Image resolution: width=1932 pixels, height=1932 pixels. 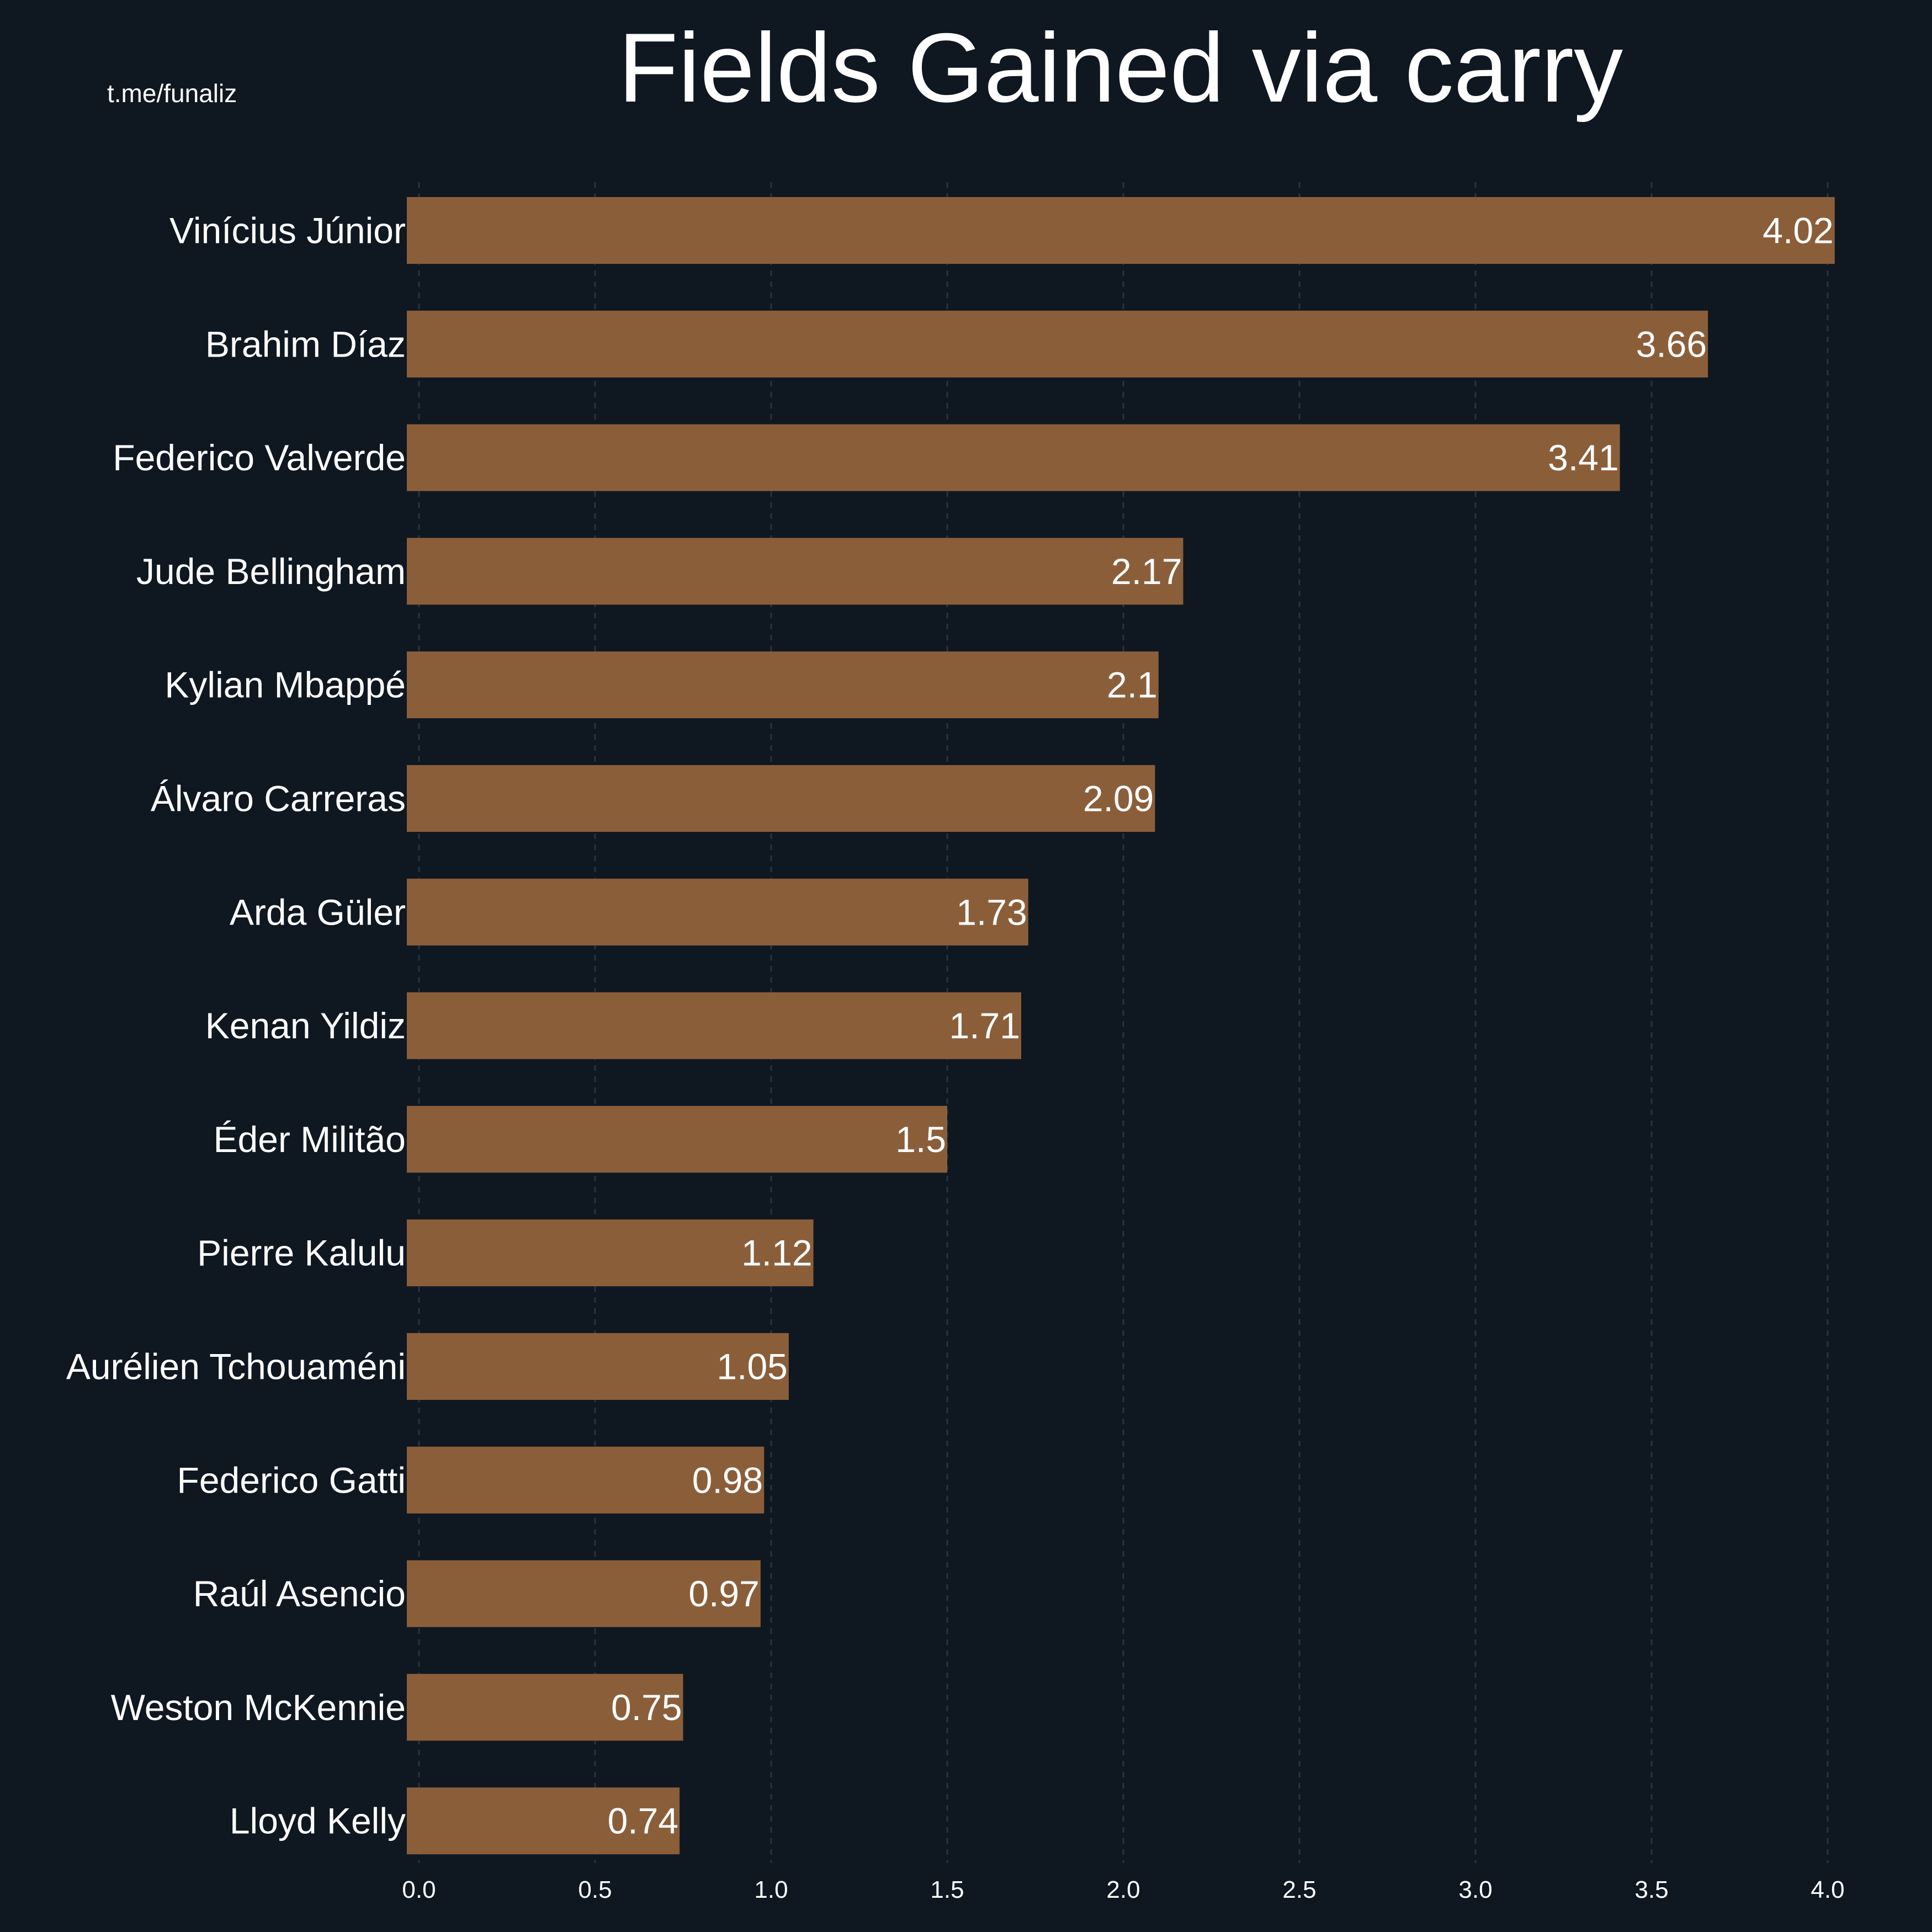 I want to click on category-label: Brahim Díaz, so click(x=305, y=344).